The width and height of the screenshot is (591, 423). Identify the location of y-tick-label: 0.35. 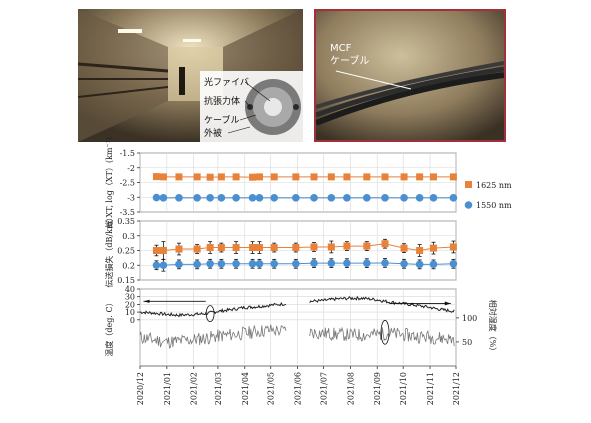
(126, 221).